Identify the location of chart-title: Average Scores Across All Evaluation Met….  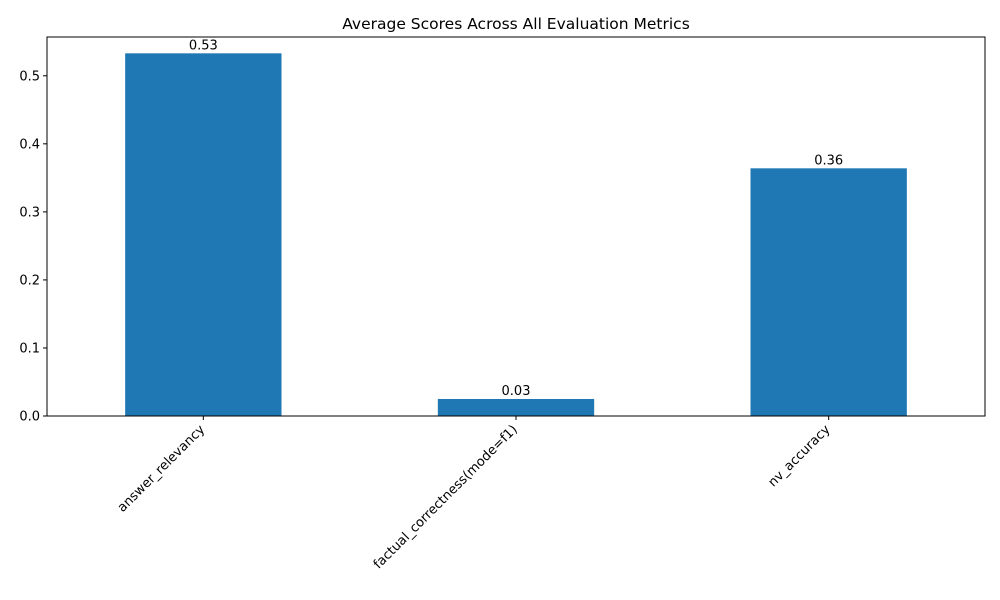
(516, 24).